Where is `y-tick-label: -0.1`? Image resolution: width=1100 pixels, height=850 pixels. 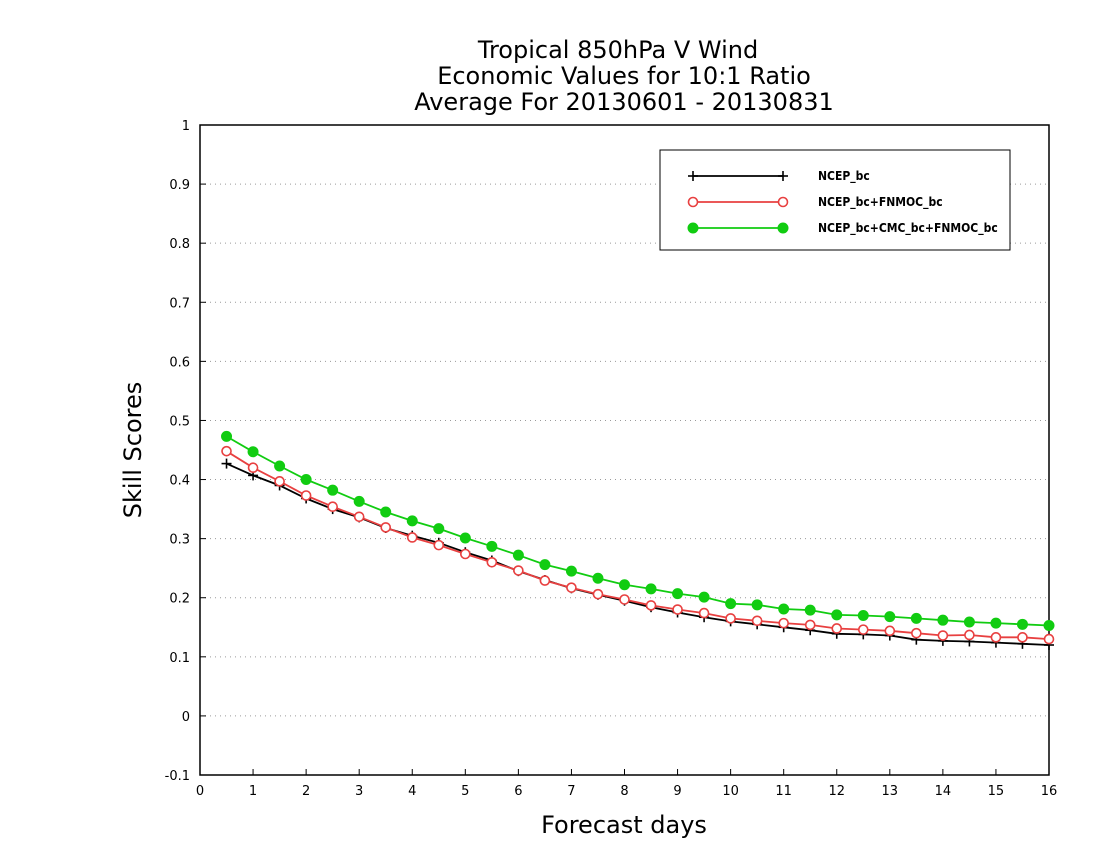 y-tick-label: -0.1 is located at coordinates (177, 776).